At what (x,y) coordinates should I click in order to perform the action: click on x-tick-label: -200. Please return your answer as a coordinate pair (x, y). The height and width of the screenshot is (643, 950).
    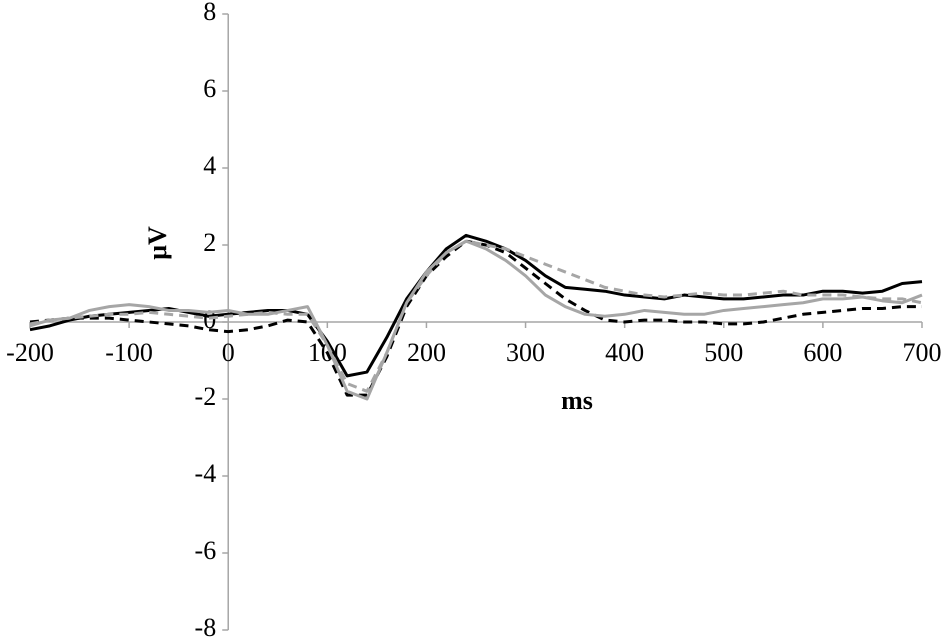
    Looking at the image, I should click on (30, 352).